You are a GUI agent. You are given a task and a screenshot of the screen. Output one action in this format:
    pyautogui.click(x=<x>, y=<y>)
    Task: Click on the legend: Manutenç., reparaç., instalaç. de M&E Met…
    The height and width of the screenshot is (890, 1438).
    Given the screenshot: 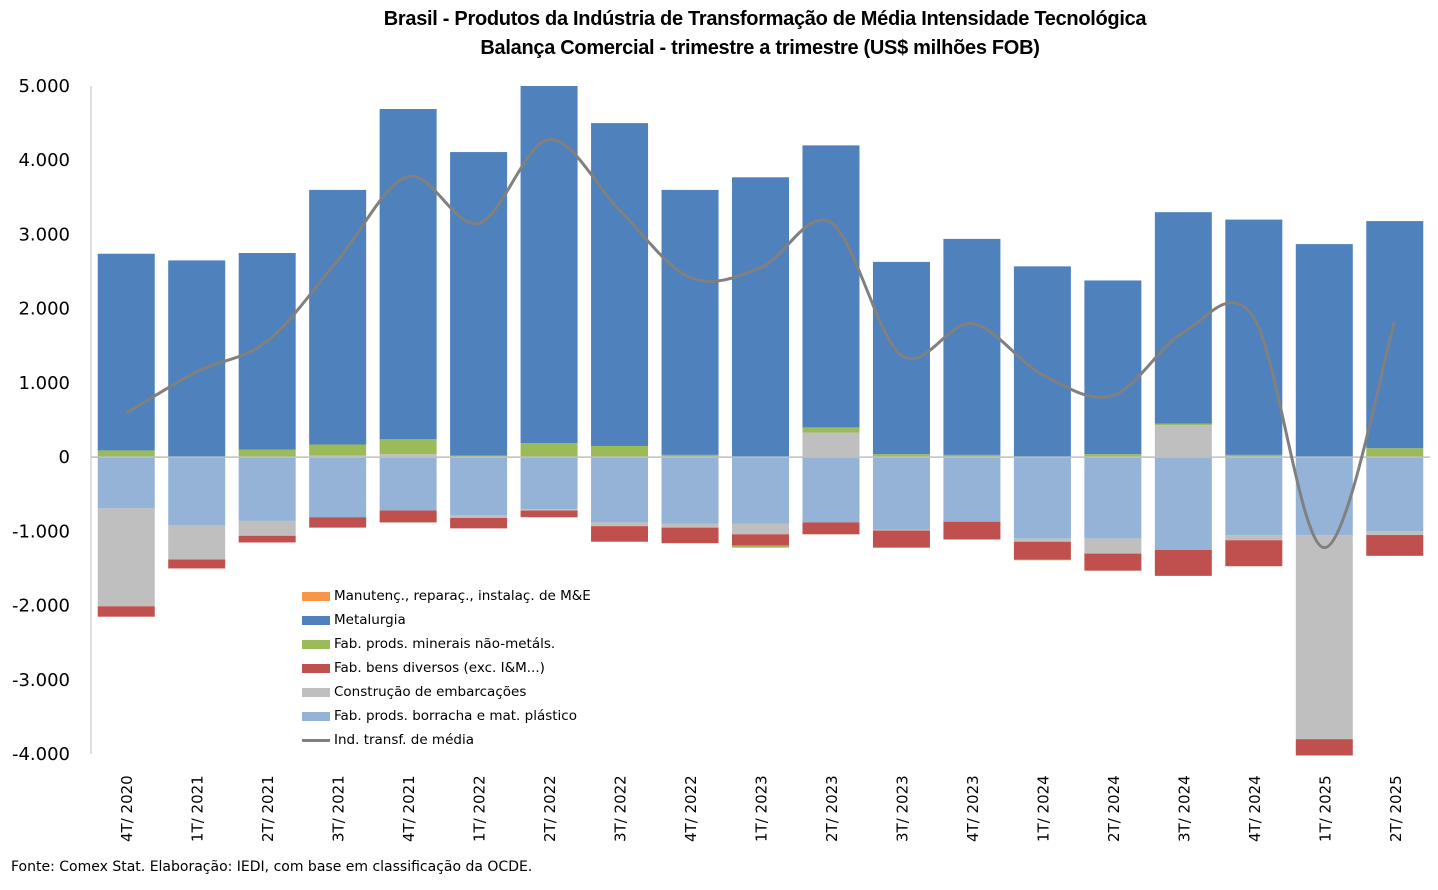 What is the action you would take?
    pyautogui.click(x=446, y=668)
    